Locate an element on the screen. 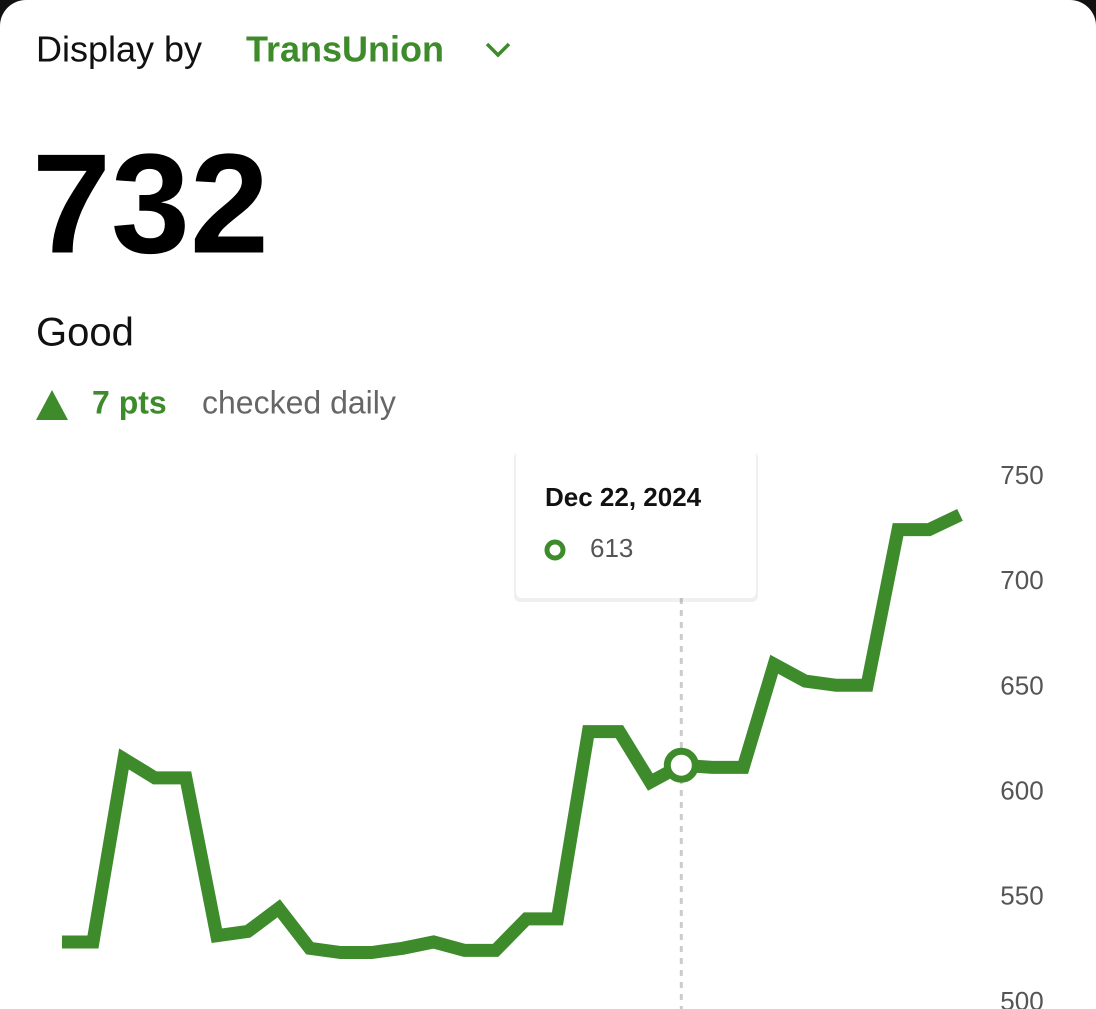  y-tick-label: 700 is located at coordinates (1021, 580).